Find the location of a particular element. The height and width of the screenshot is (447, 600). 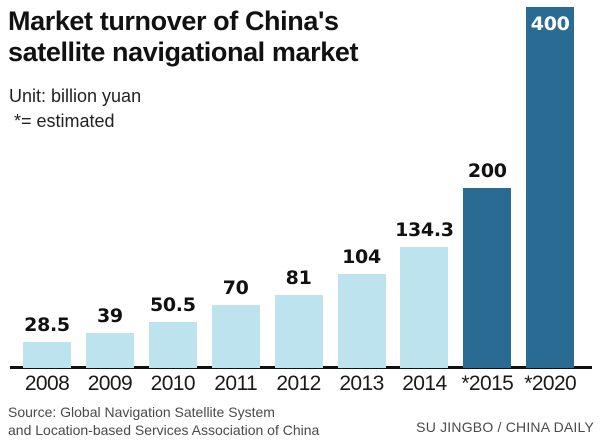

bar-2012 is located at coordinates (298, 331).